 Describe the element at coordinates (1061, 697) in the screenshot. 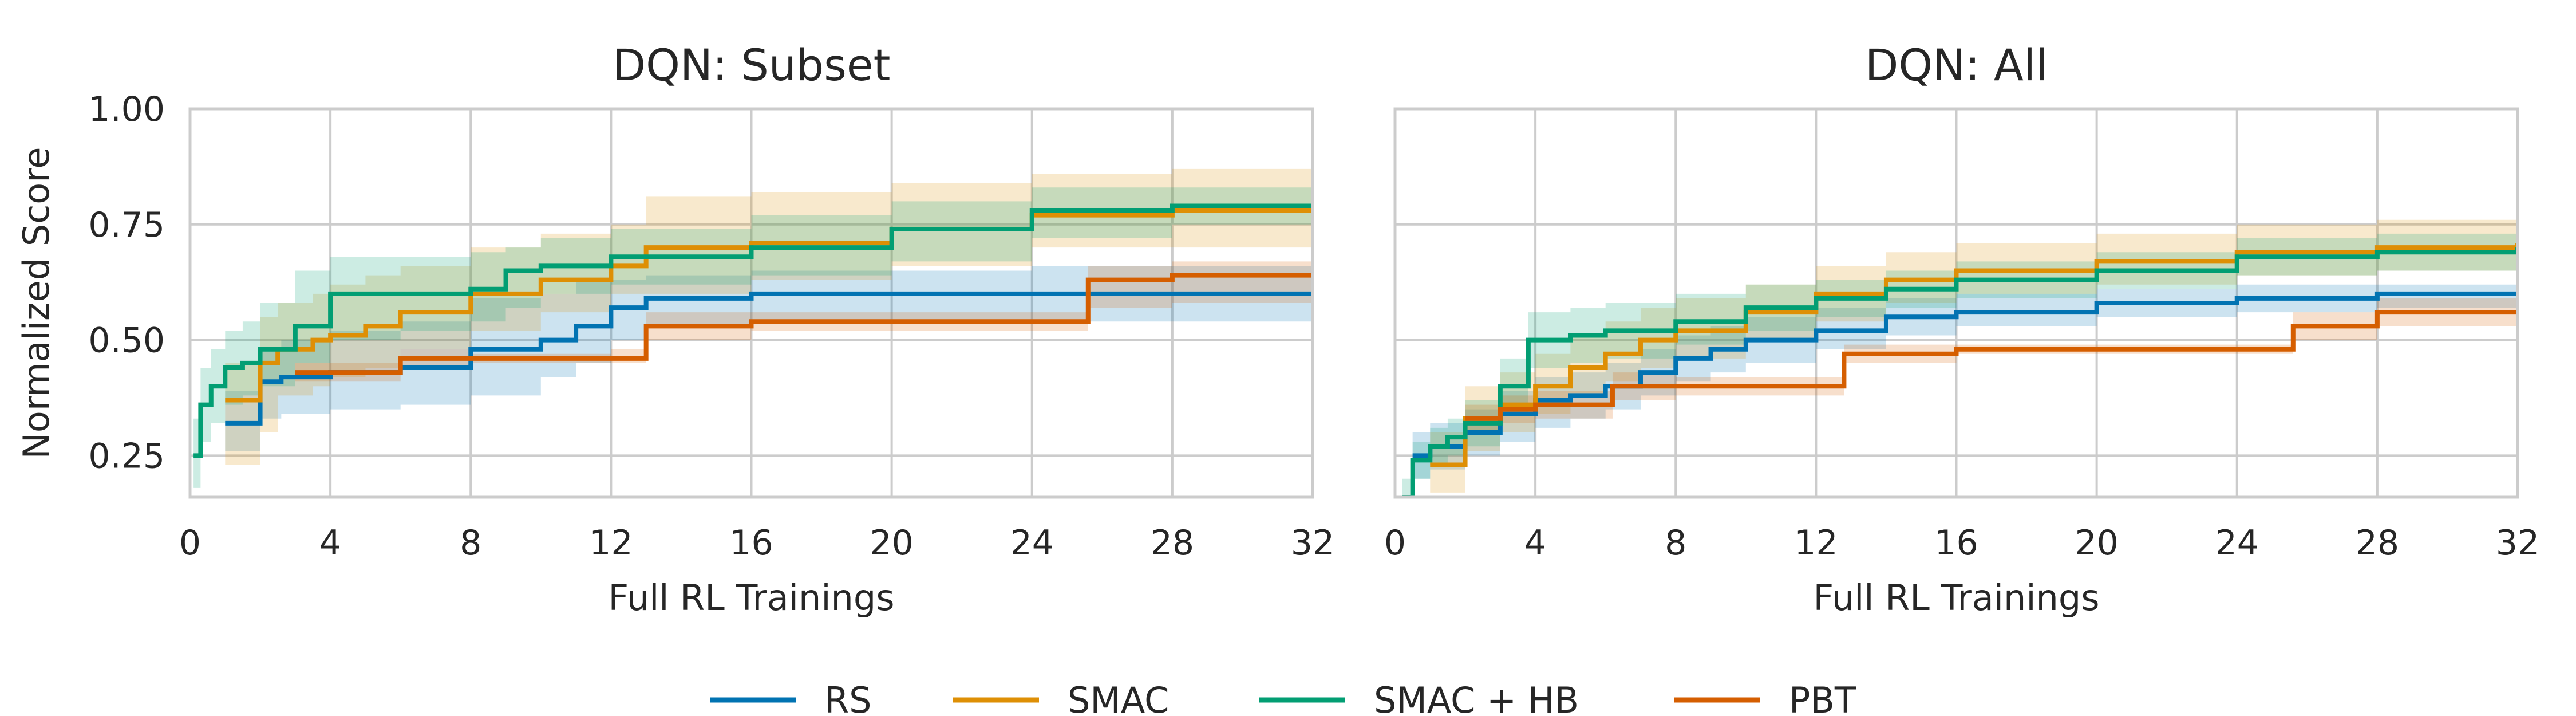

I see `legend-item-smac: SMAC` at that location.